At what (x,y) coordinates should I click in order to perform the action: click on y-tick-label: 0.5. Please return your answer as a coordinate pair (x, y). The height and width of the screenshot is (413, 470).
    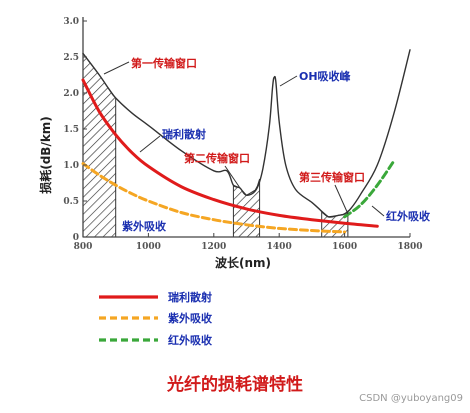
    Looking at the image, I should click on (71, 202).